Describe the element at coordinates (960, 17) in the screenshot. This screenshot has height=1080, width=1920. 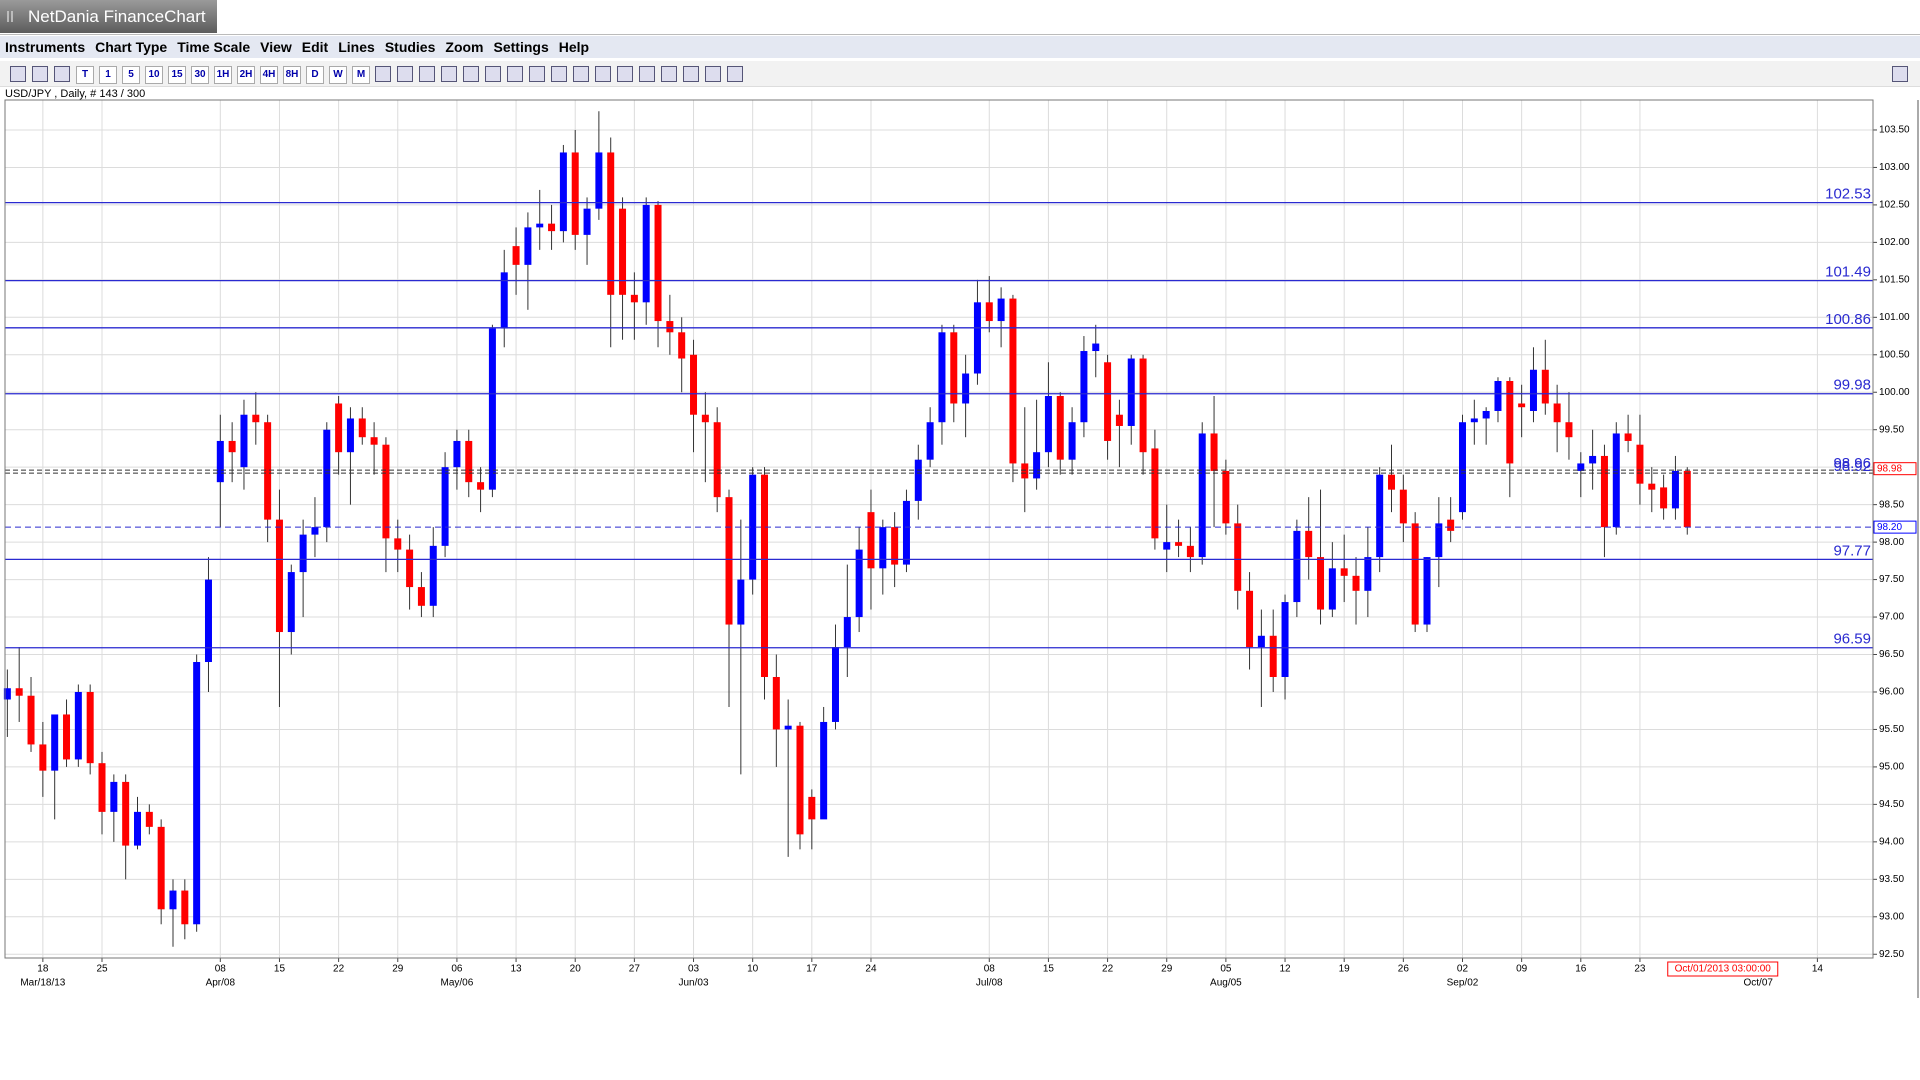
I see `title-bar: NetDania FinanceChart` at that location.